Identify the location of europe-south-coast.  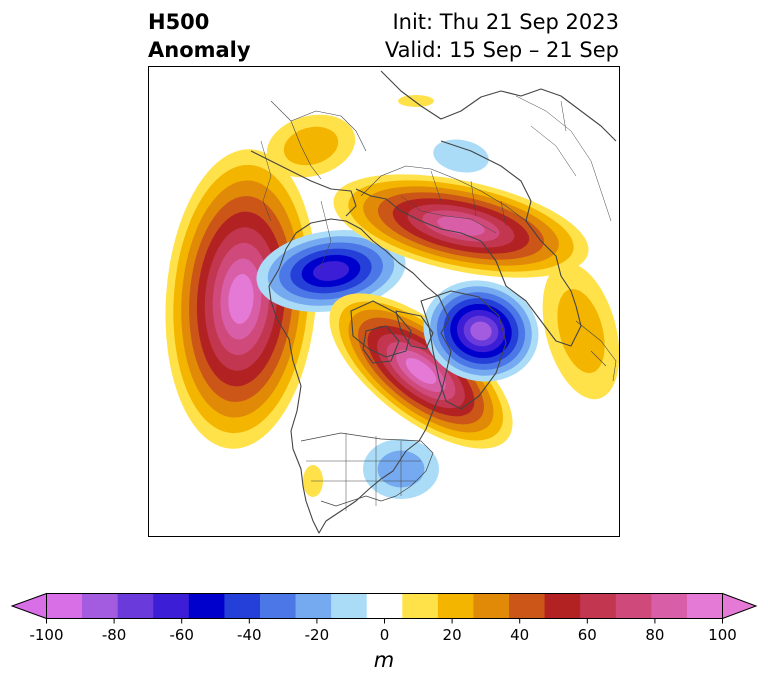
(596, 351).